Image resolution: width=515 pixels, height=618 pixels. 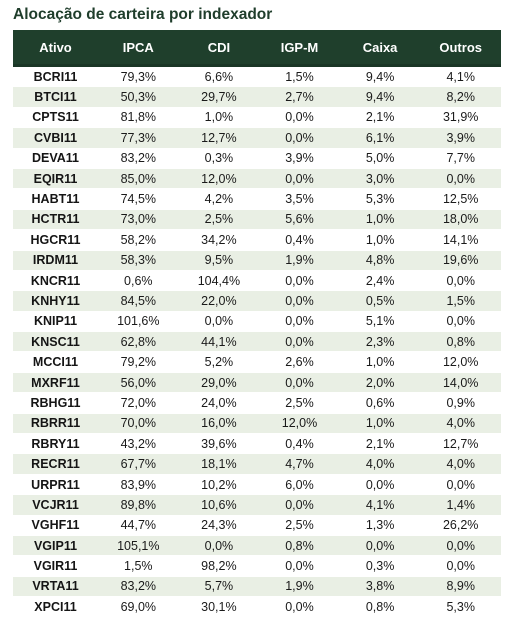 What do you see at coordinates (55, 383) in the screenshot?
I see `ticker-cell: MXRF11` at bounding box center [55, 383].